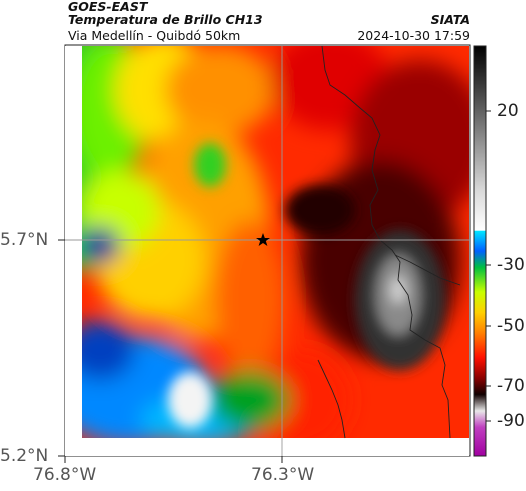 The width and height of the screenshot is (526, 491). What do you see at coordinates (450, 19) in the screenshot?
I see `agency-label: SIATA` at bounding box center [450, 19].